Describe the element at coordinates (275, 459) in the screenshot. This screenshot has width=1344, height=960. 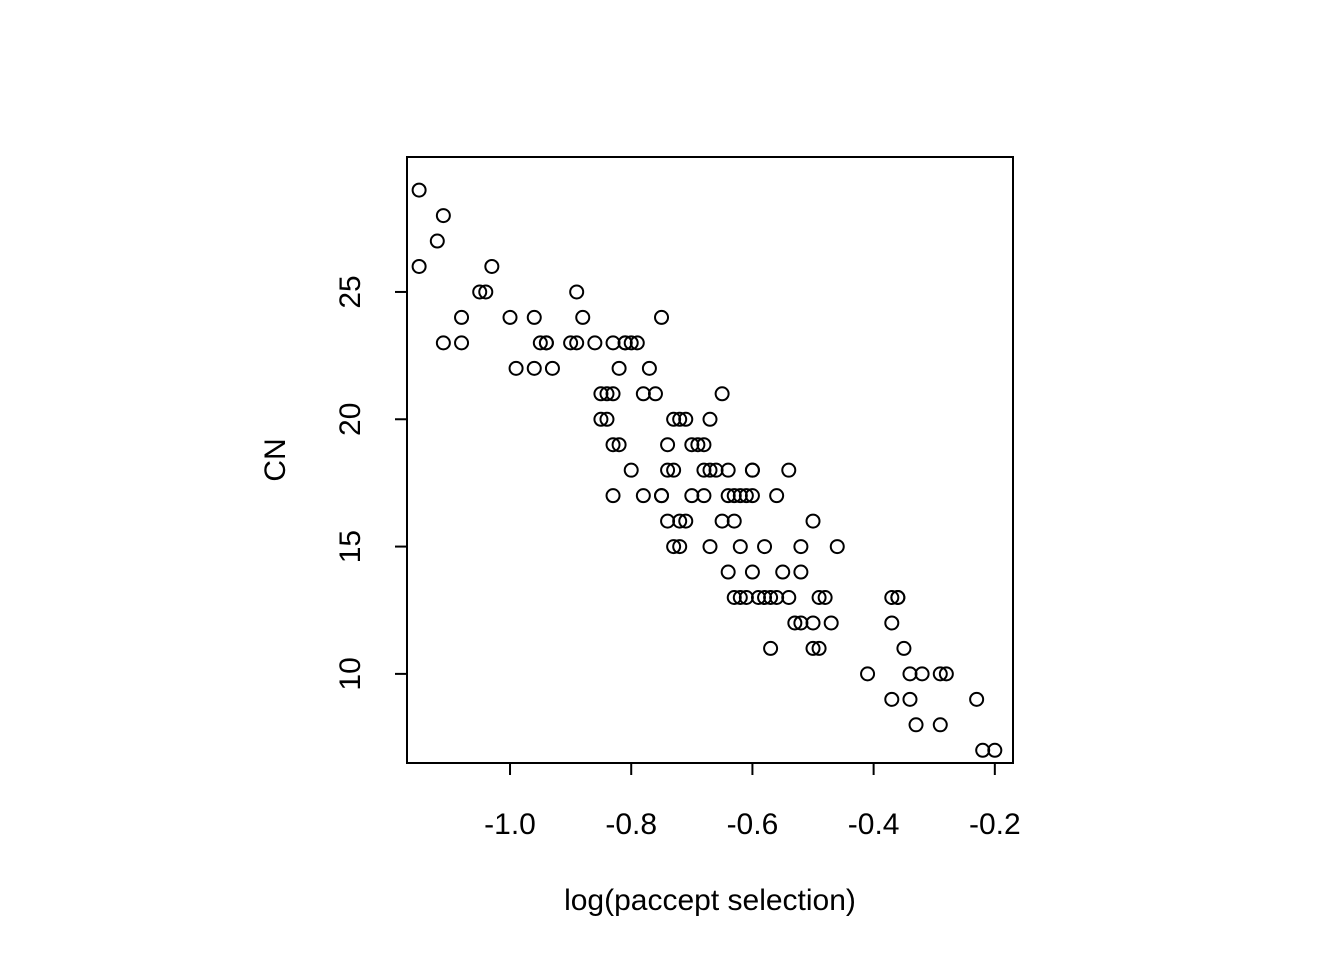
I see `y-axis-title: CN` at that location.